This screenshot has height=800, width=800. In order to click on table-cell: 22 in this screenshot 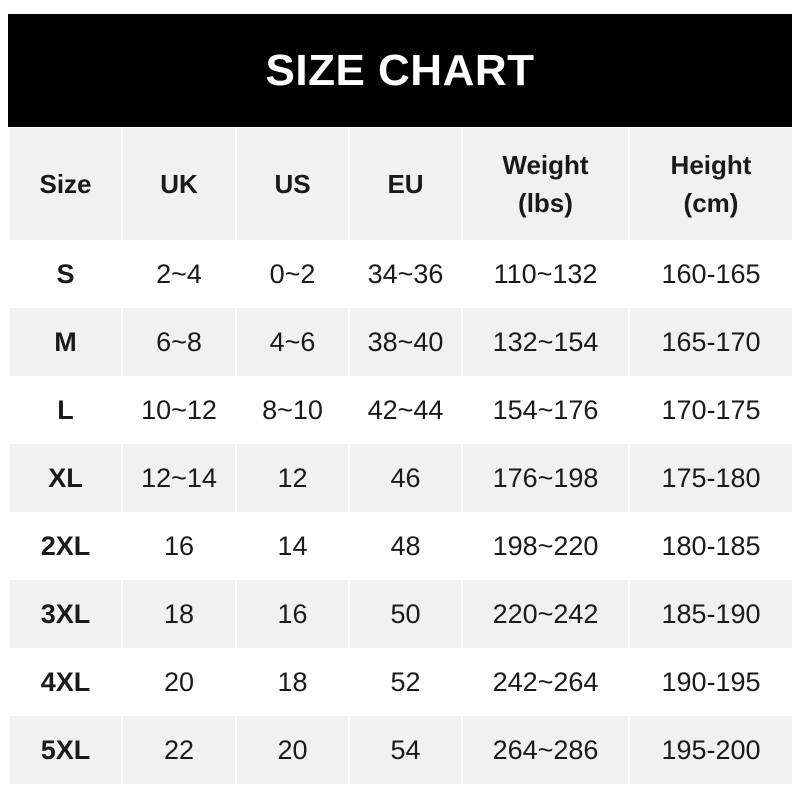, I will do `click(179, 750)`.